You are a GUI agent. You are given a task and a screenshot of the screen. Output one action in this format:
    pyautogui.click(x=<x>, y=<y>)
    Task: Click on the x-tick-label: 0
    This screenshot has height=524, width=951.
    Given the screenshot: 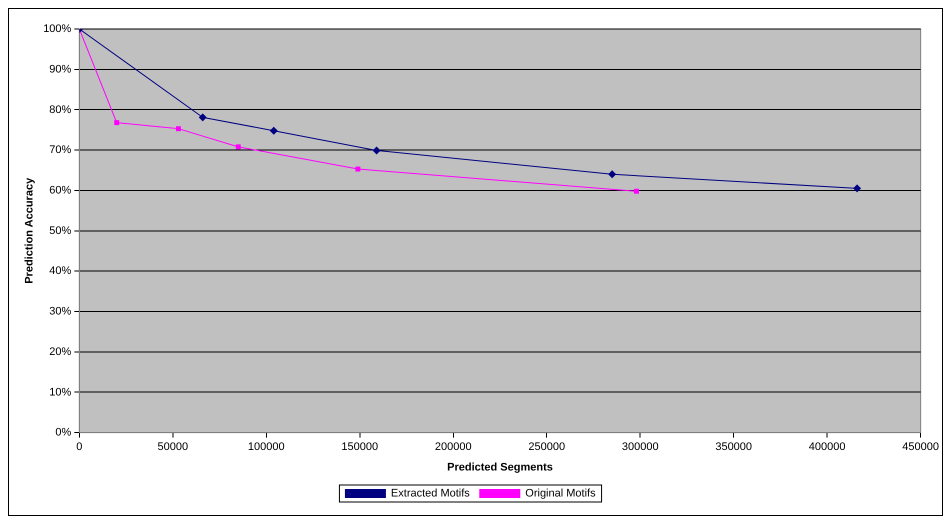 What is the action you would take?
    pyautogui.click(x=79, y=447)
    